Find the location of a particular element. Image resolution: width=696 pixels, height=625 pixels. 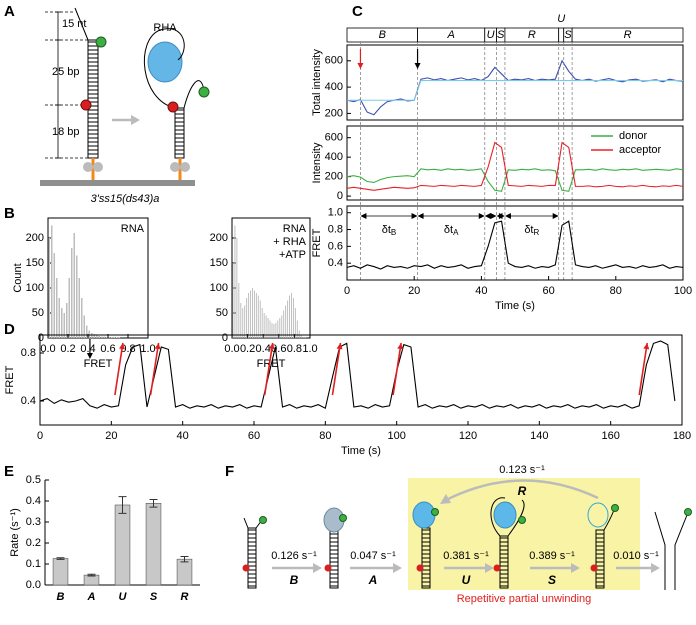

x-tick-label: U is located at coordinates (123, 597).